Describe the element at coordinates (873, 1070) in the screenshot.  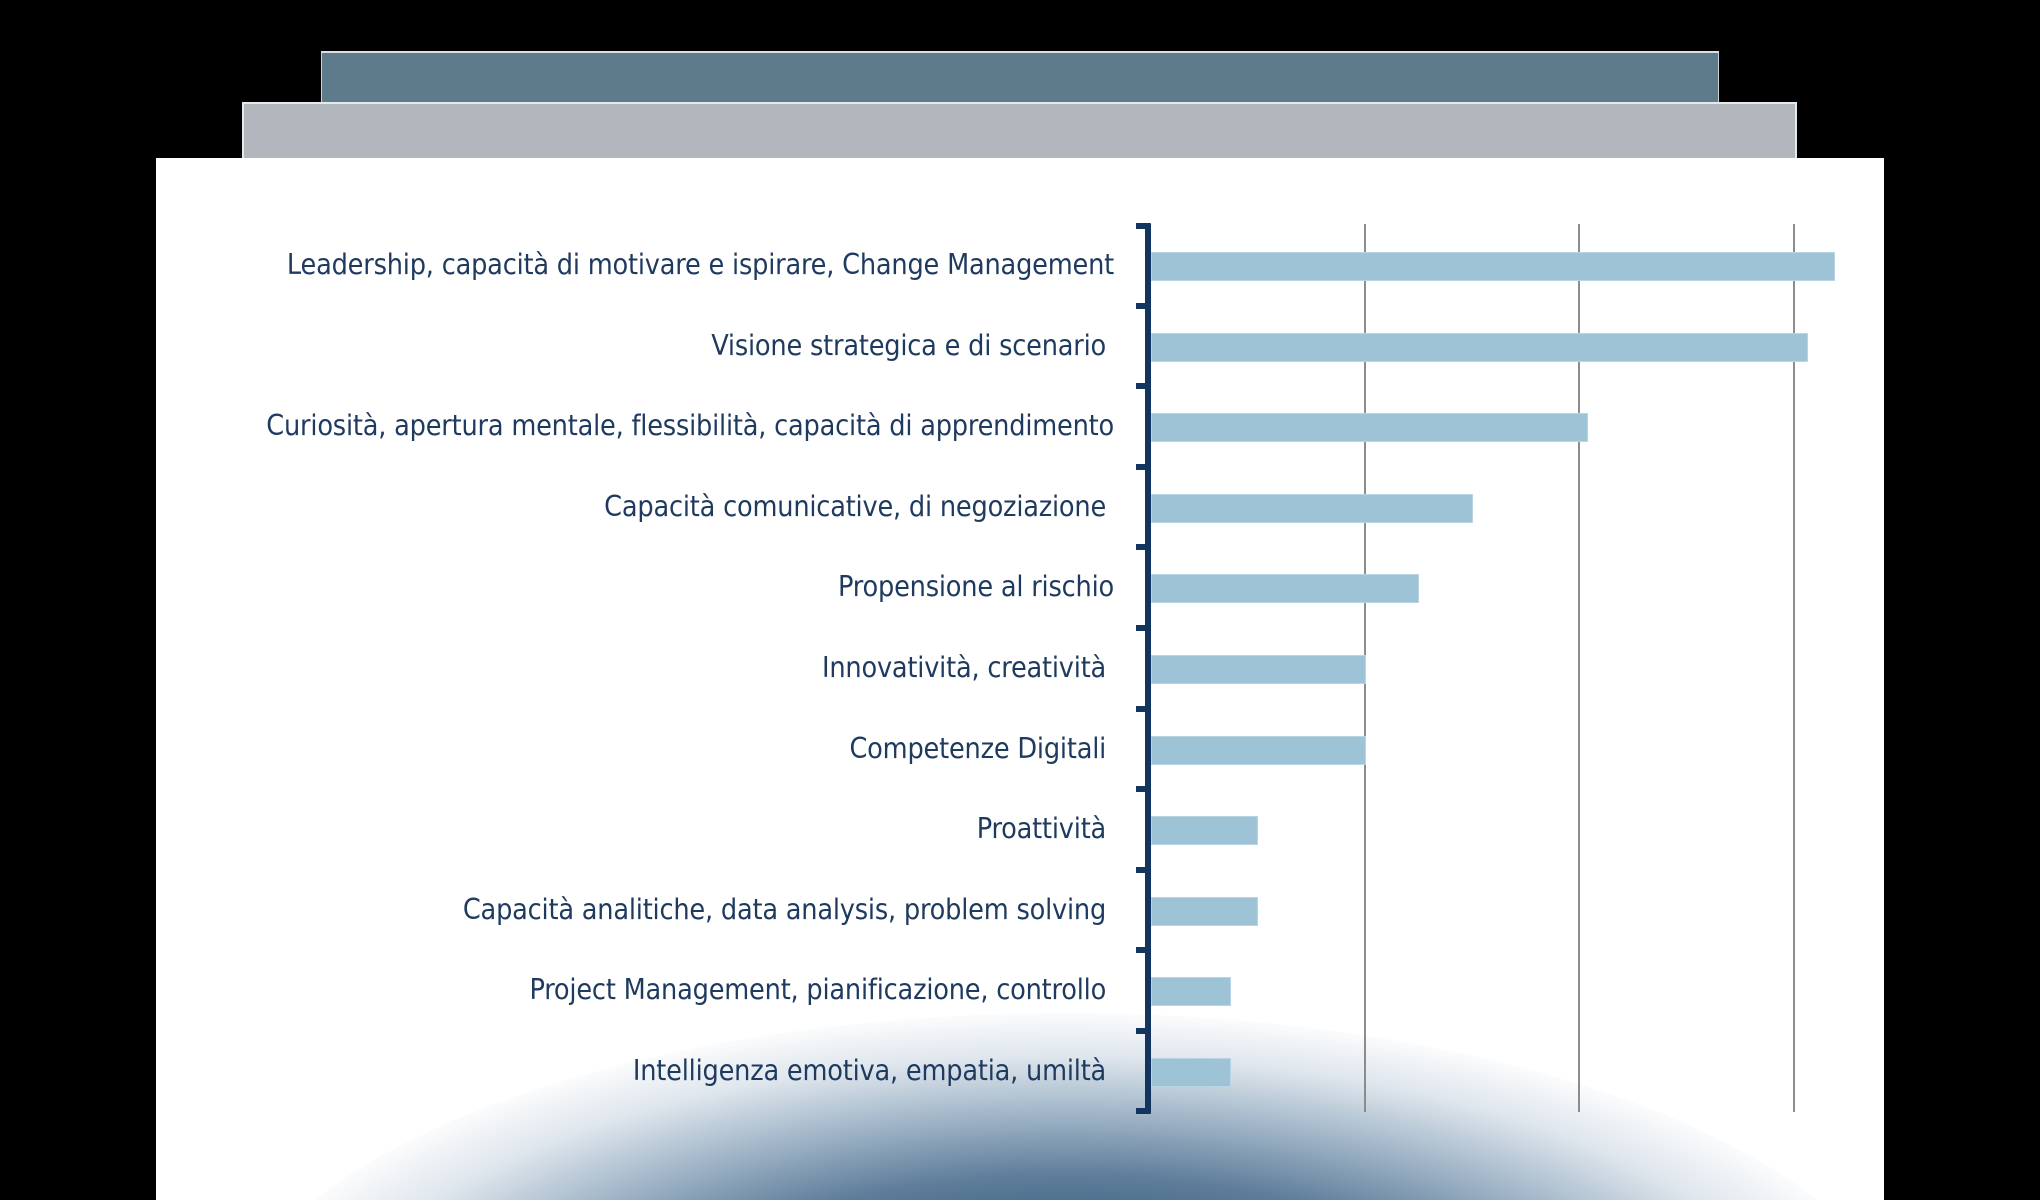
I see `category-label: Intelligenza emotiva, empatia, umiltà` at that location.